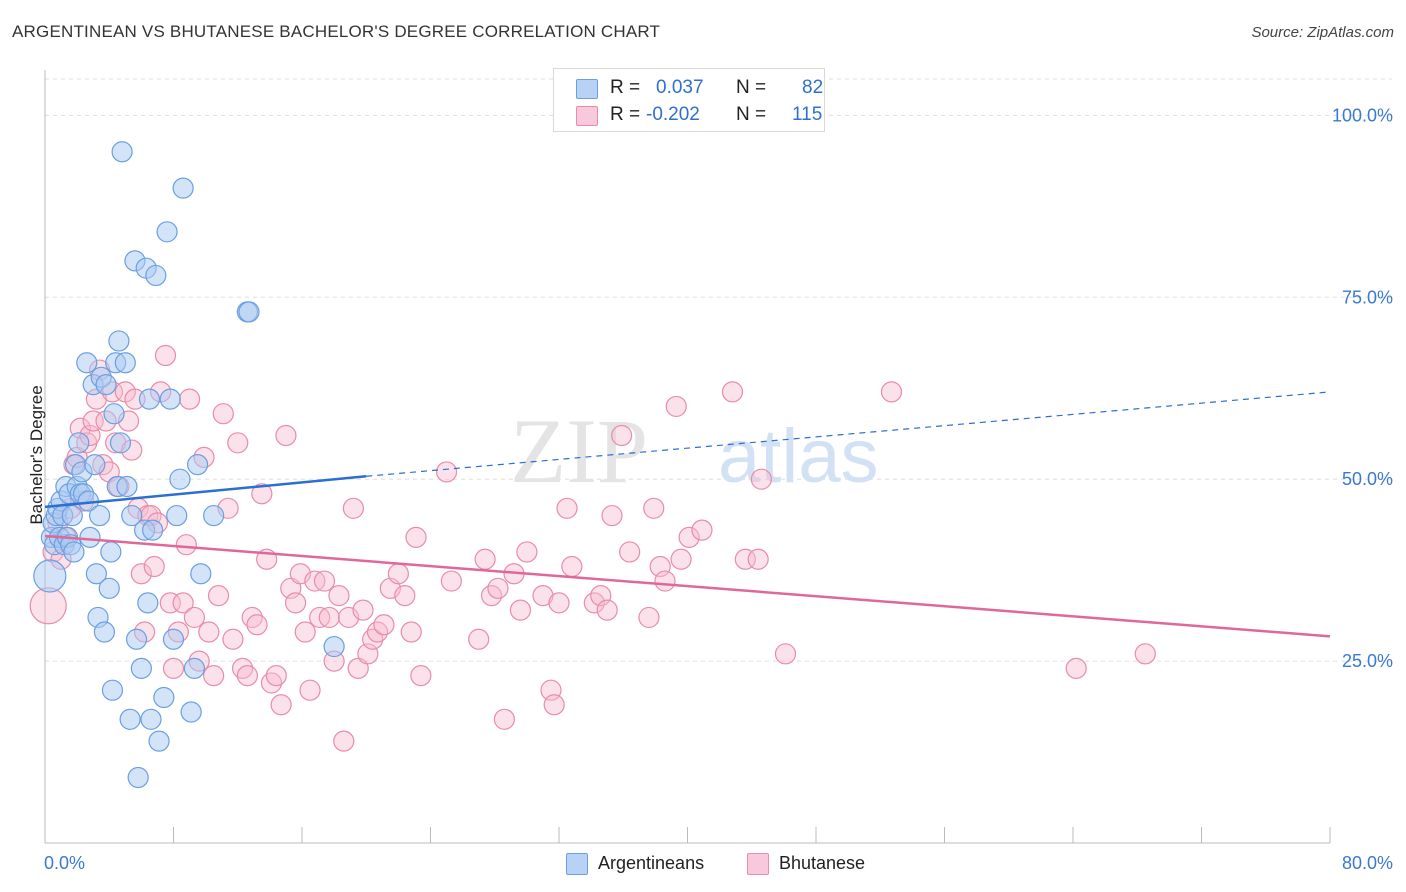 This screenshot has height=892, width=1406. I want to click on watermark: ZIP atlas, so click(694, 451).